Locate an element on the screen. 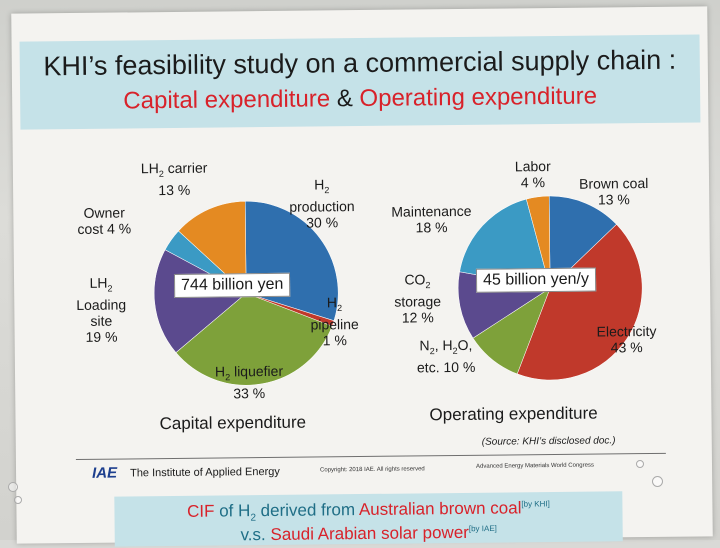  capex-slice-h2-liquefier is located at coordinates (254, 339).